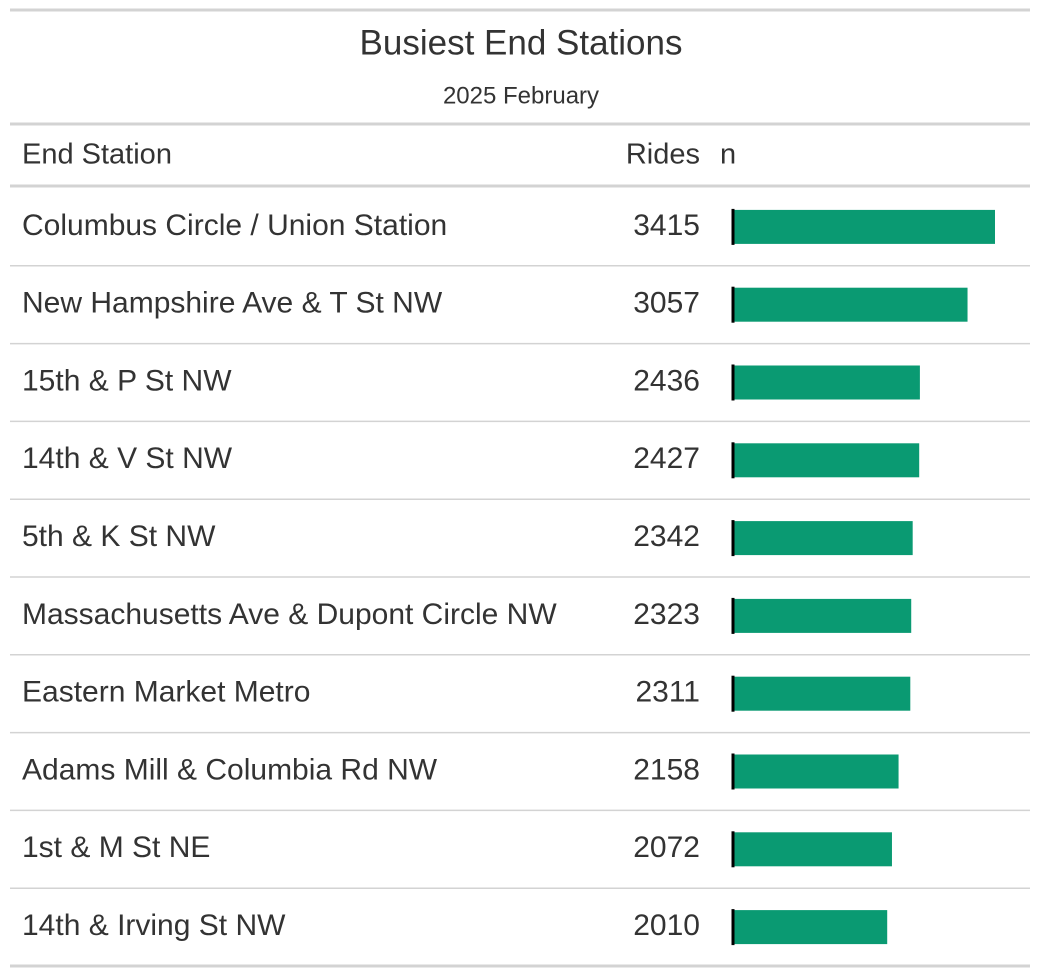 The width and height of the screenshot is (1040, 979). I want to click on column-header: n, so click(728, 155).